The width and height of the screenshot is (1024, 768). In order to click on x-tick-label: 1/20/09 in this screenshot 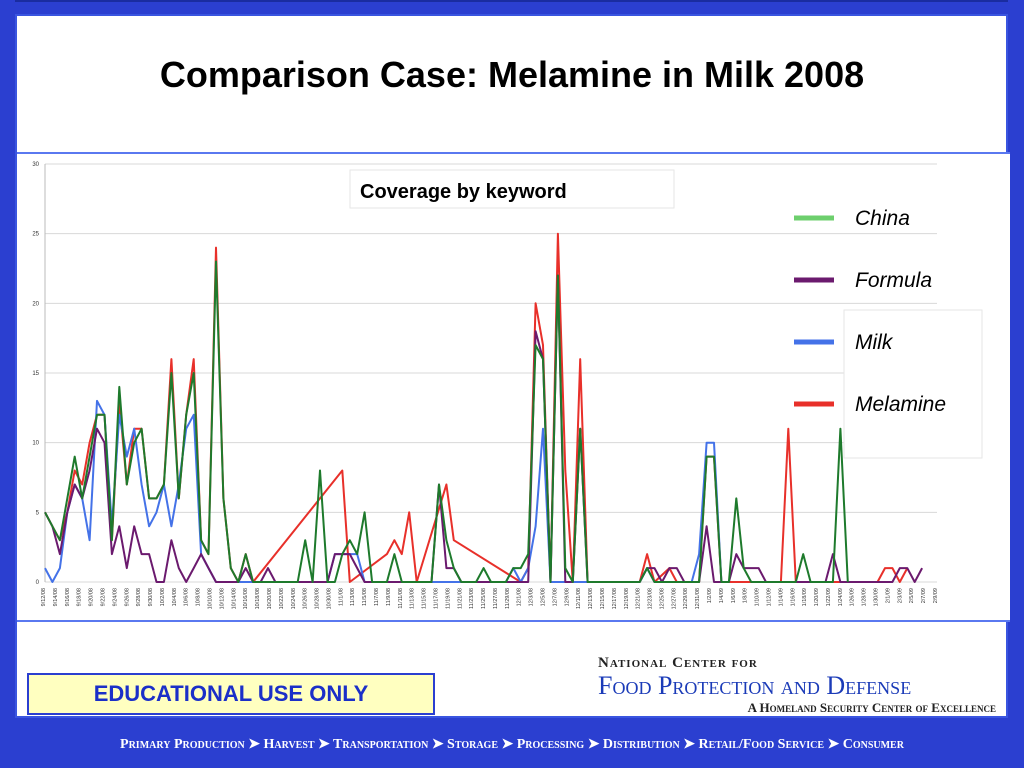, I will do `click(817, 597)`.